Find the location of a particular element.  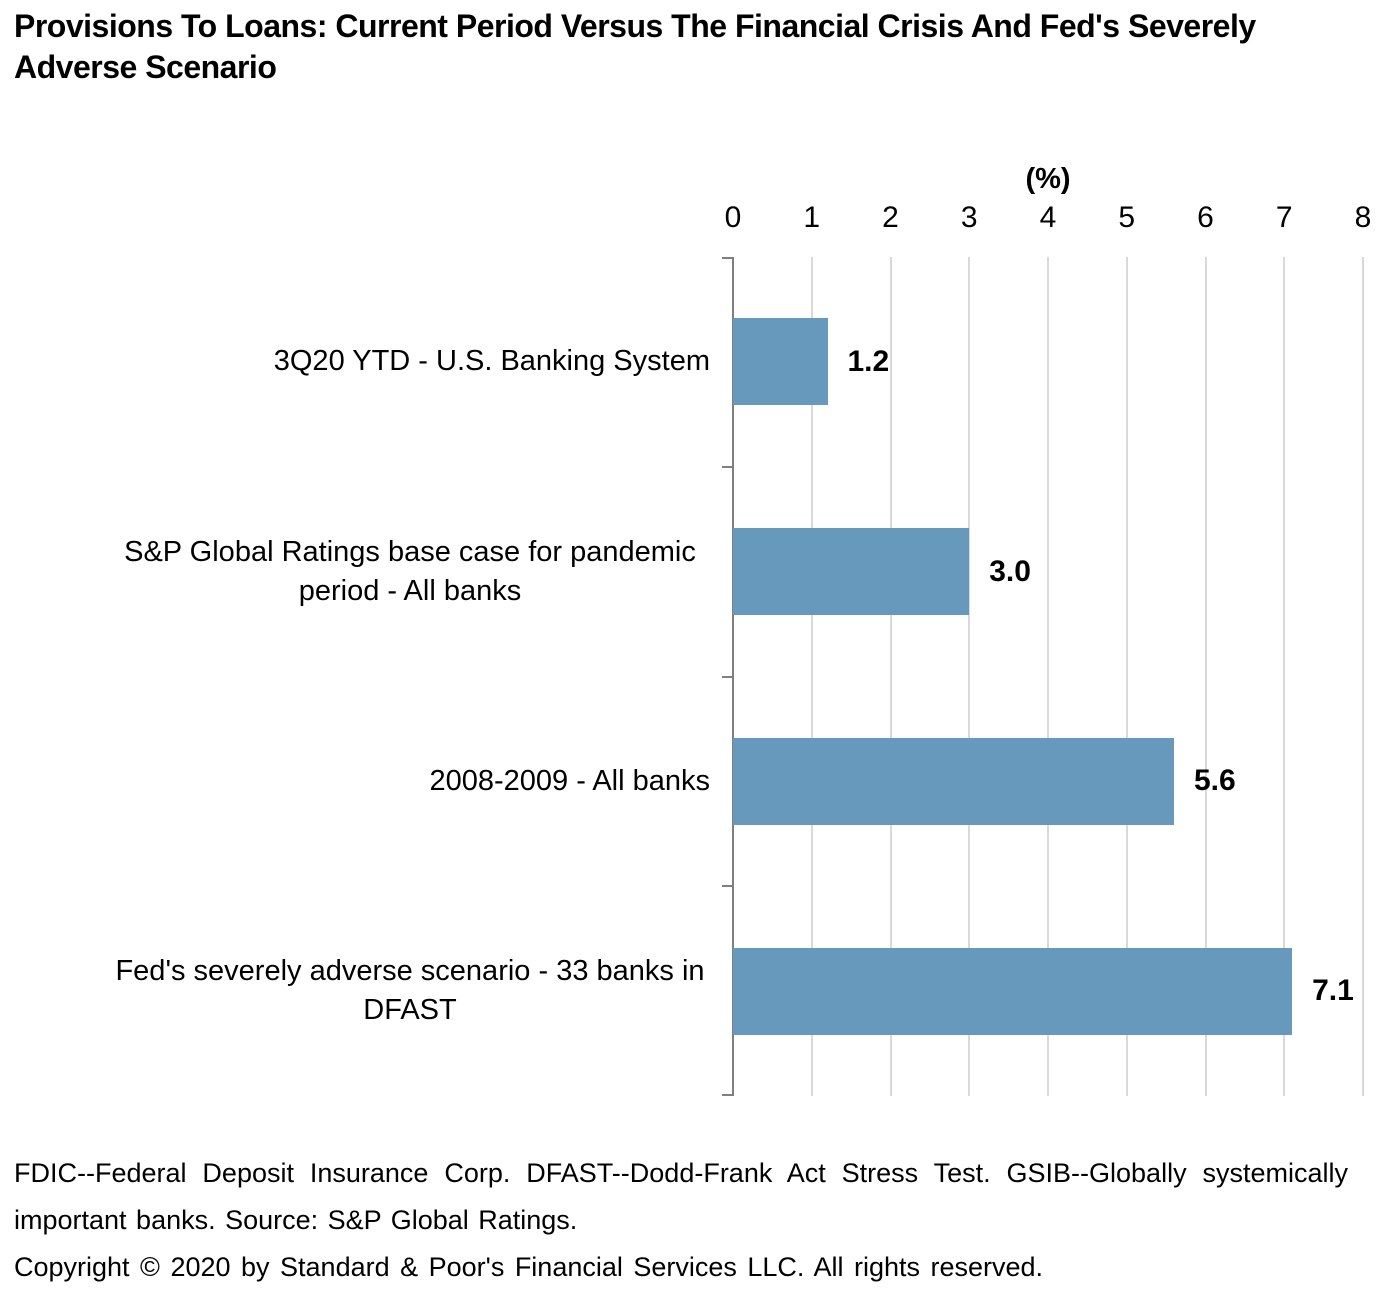

category-label: 2008-2009 - All banks is located at coordinates (355, 782).